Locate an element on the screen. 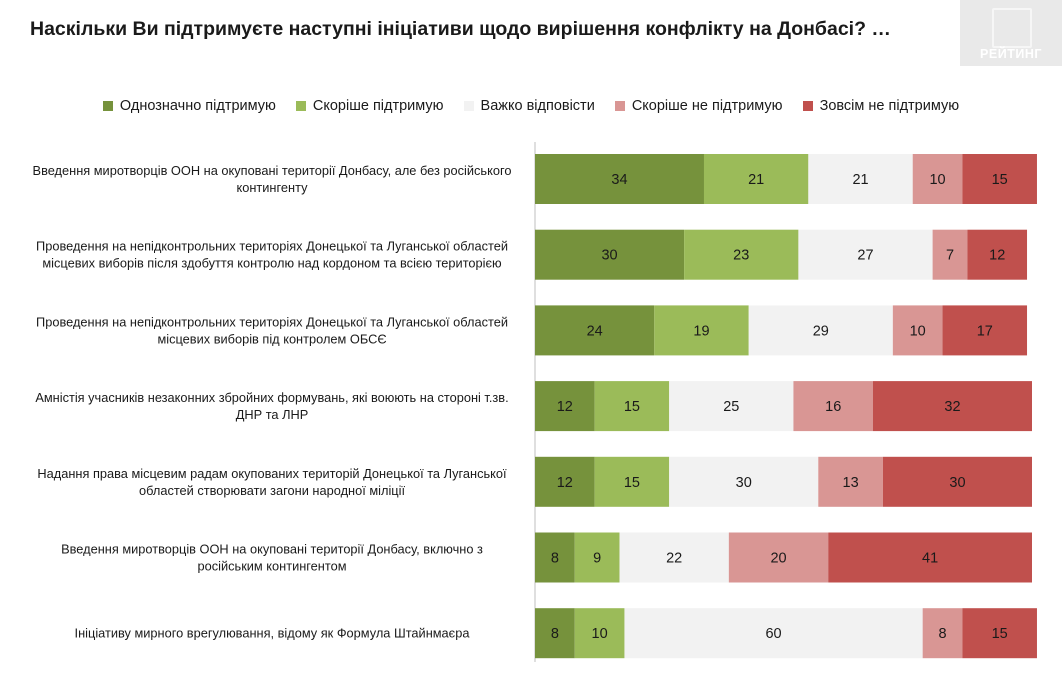  legend-label: Скоріше підтримую is located at coordinates (378, 106).